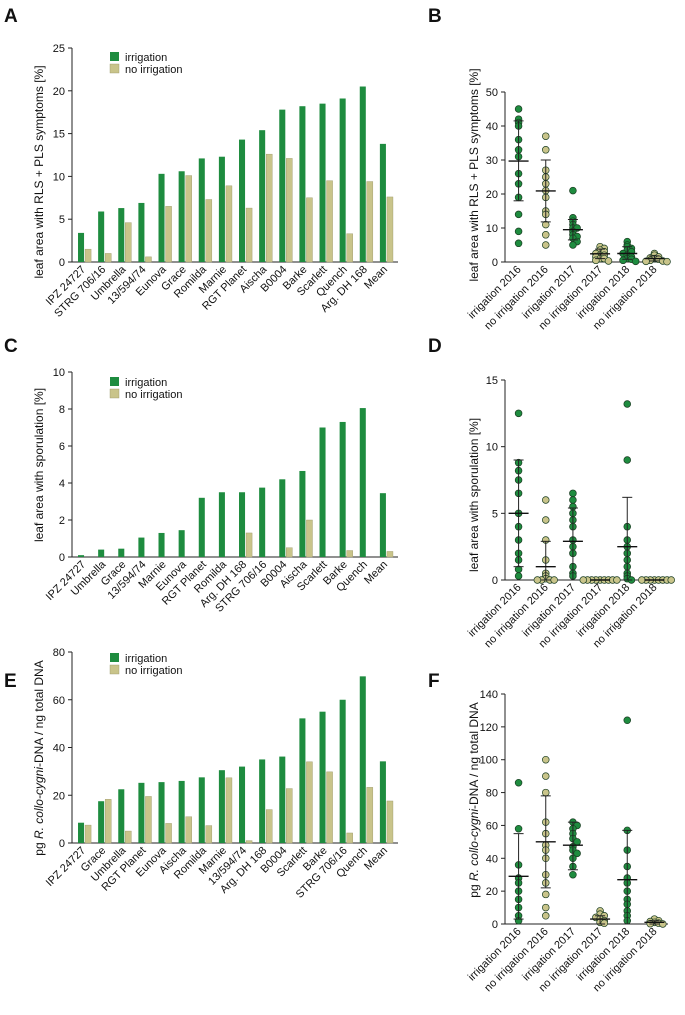 This screenshot has height=1015, width=685. I want to click on y-tick-label-a: 10, so click(59, 177).